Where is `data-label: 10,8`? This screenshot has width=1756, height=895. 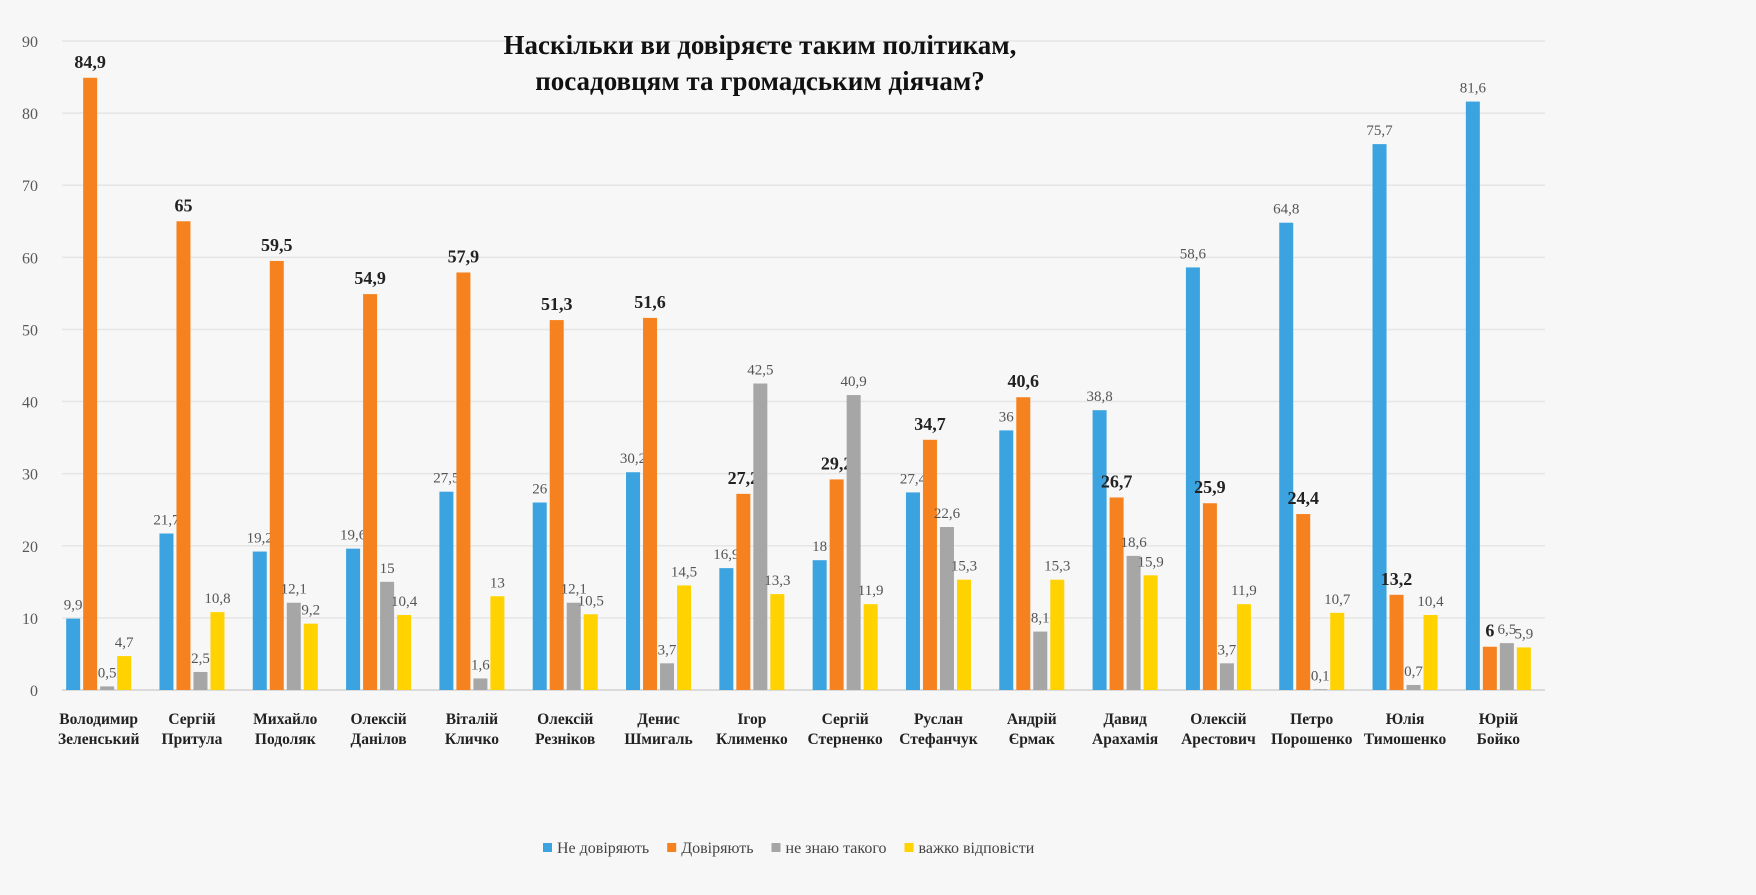 data-label: 10,8 is located at coordinates (217, 599).